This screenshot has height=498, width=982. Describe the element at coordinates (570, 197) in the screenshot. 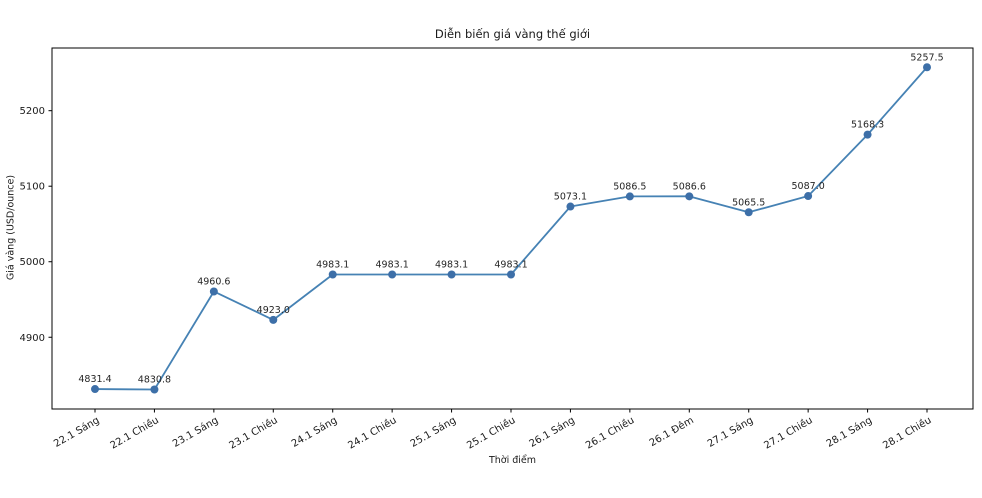

I see `point-value-label: 5073.1` at that location.